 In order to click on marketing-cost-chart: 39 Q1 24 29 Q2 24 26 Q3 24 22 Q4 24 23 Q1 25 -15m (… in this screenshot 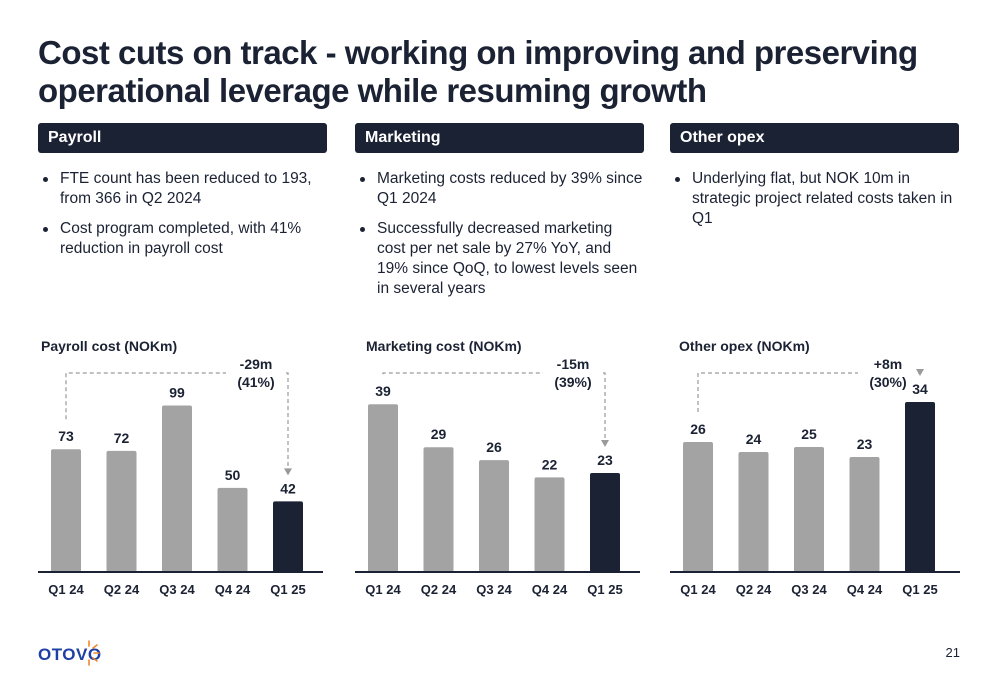, I will do `click(497, 476)`.